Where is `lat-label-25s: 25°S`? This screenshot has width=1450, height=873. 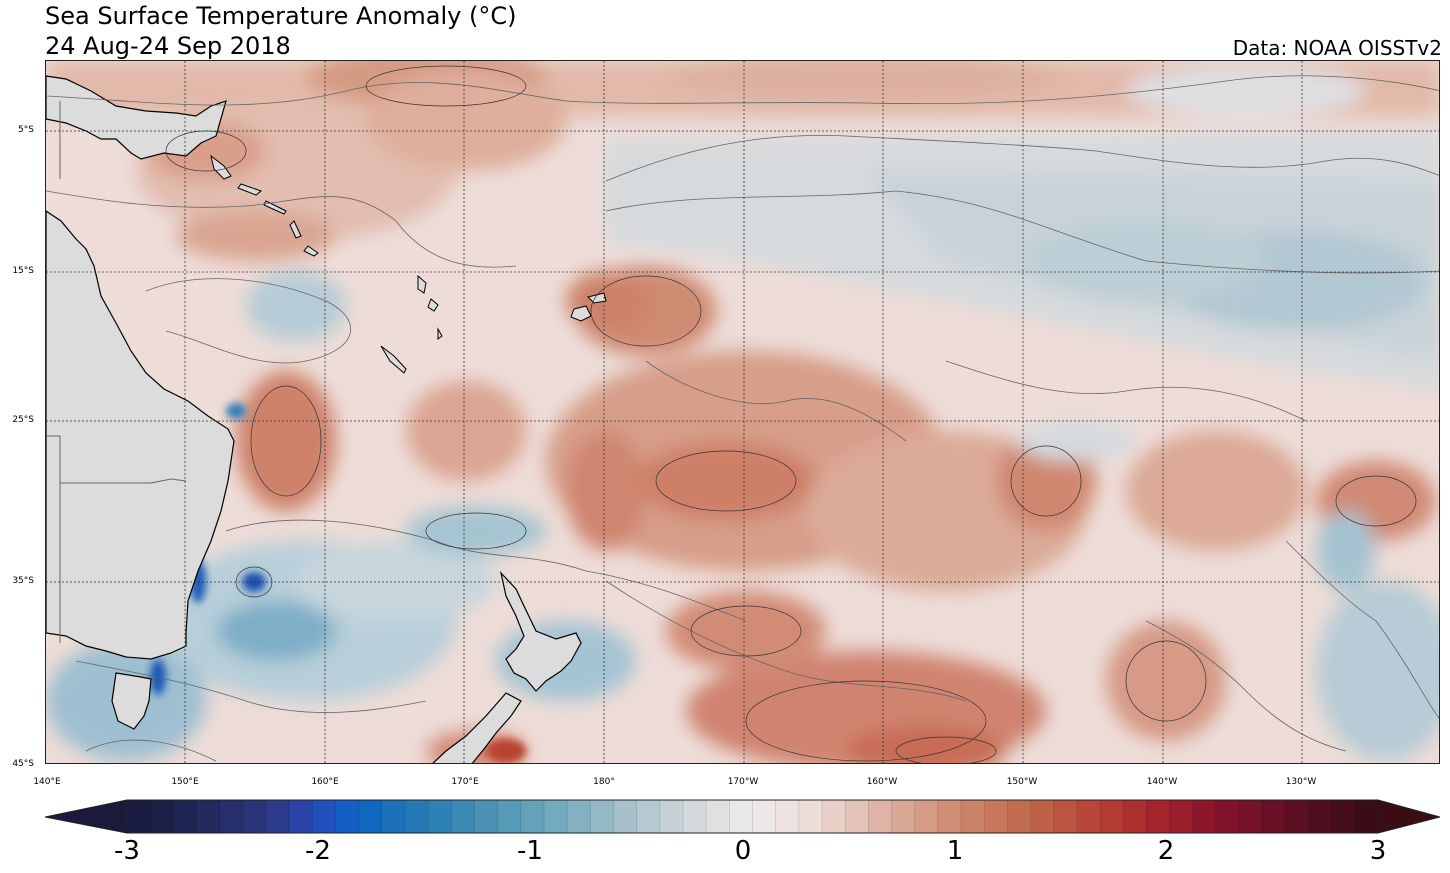 lat-label-25s: 25°S is located at coordinates (23, 420).